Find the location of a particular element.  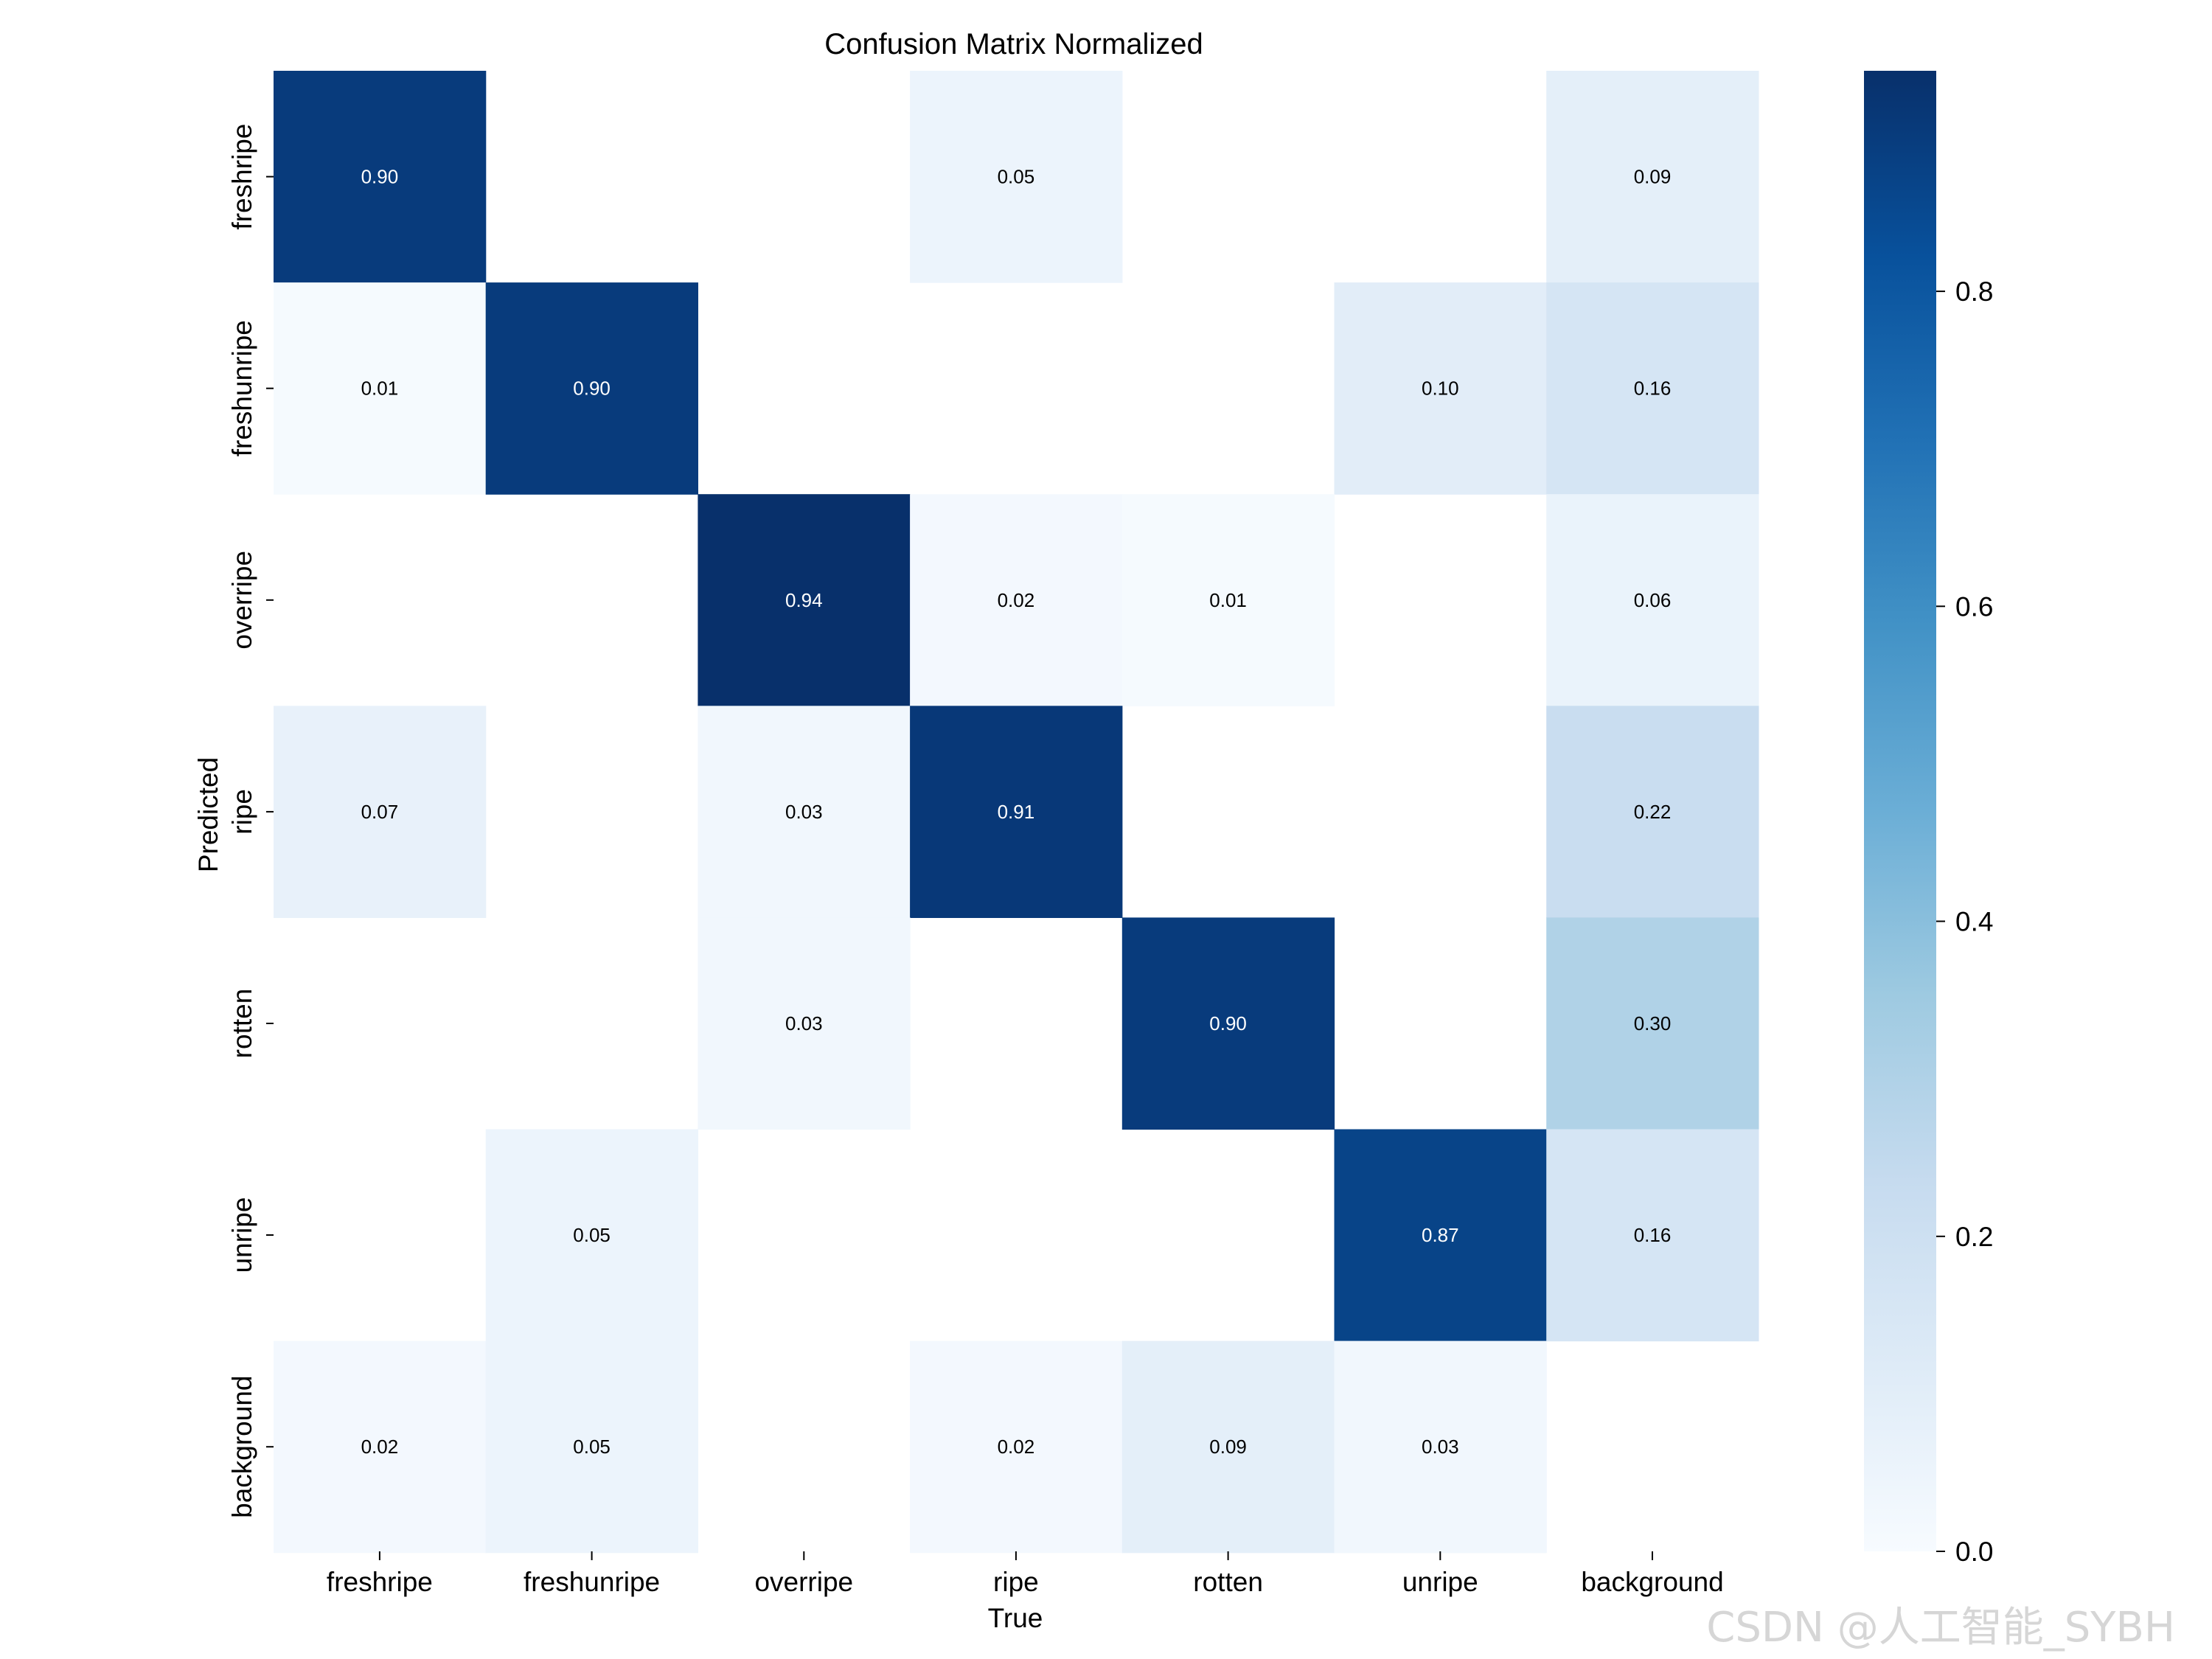

cell-value-label: 0.22 is located at coordinates (1653, 812).